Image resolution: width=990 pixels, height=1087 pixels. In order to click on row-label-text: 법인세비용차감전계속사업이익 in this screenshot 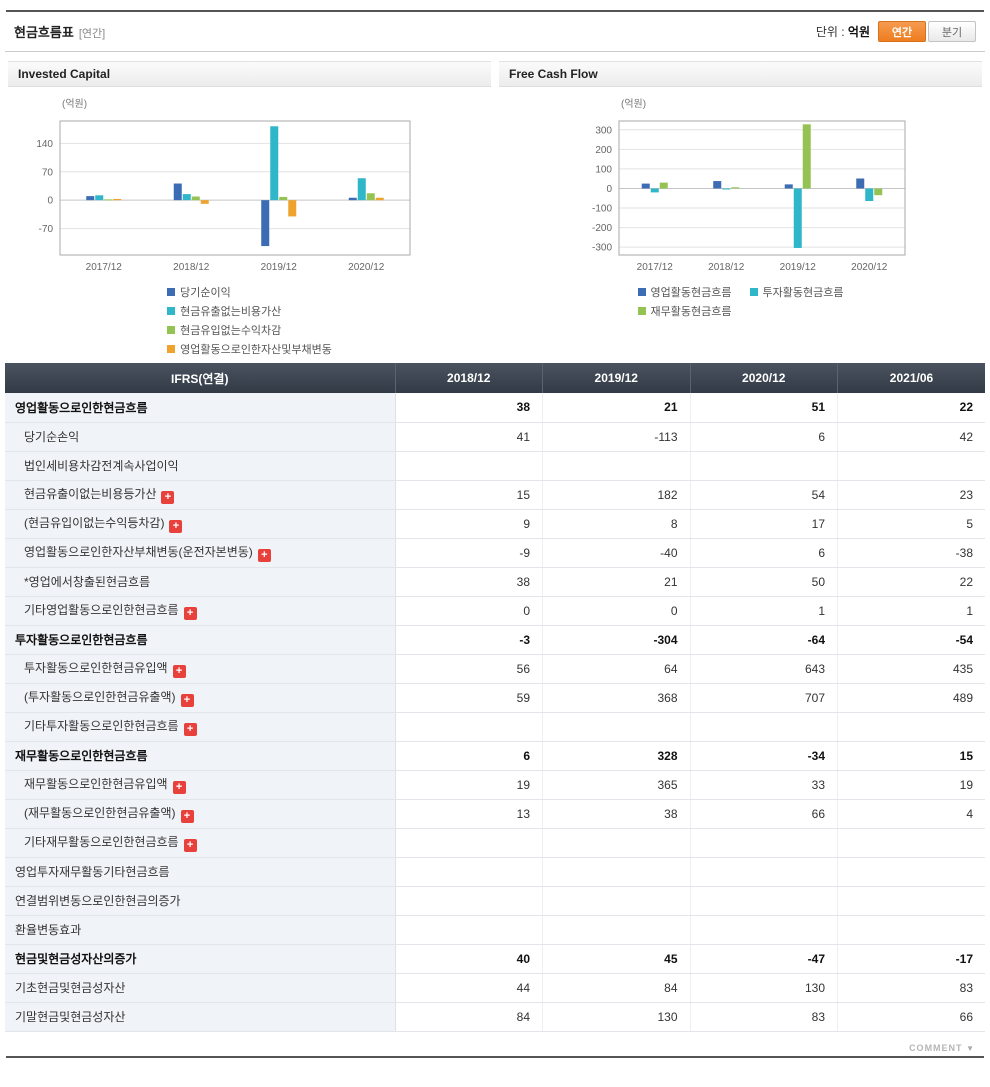, I will do `click(101, 466)`.